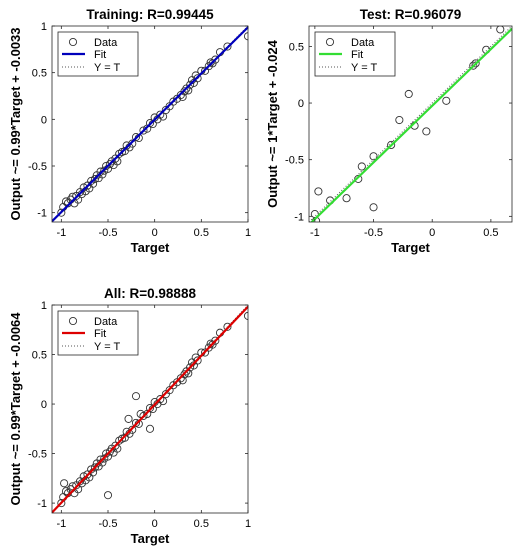 This screenshot has width=519, height=550. I want to click on chart-title: Training: R=0.99445, so click(150, 14).